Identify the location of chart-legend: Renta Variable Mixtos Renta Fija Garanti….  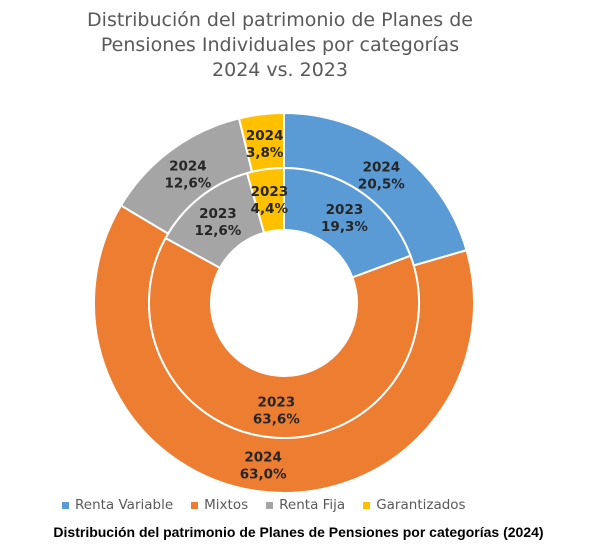
(264, 505).